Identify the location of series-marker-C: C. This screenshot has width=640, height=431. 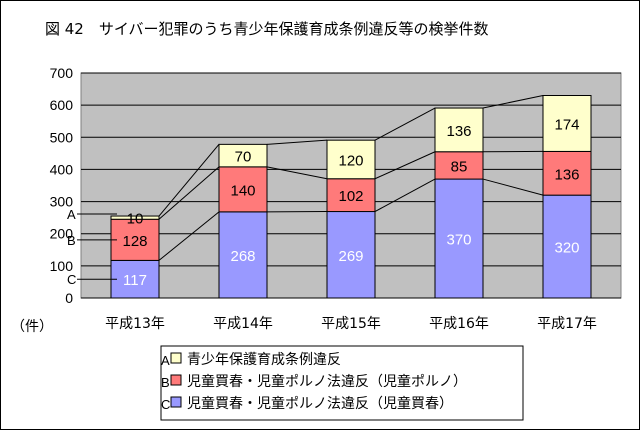
(71, 279).